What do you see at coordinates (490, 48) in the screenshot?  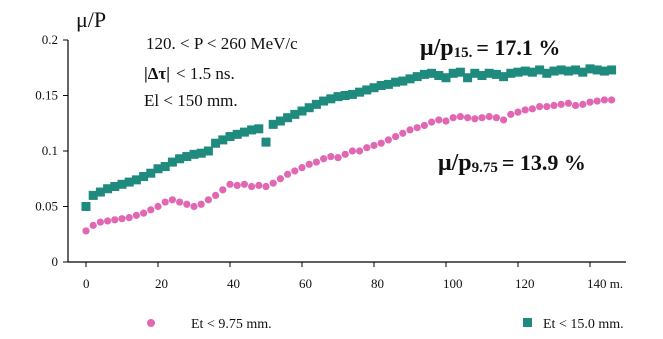 I see `annotation-15-text: μ/p15. = 17.1 %` at bounding box center [490, 48].